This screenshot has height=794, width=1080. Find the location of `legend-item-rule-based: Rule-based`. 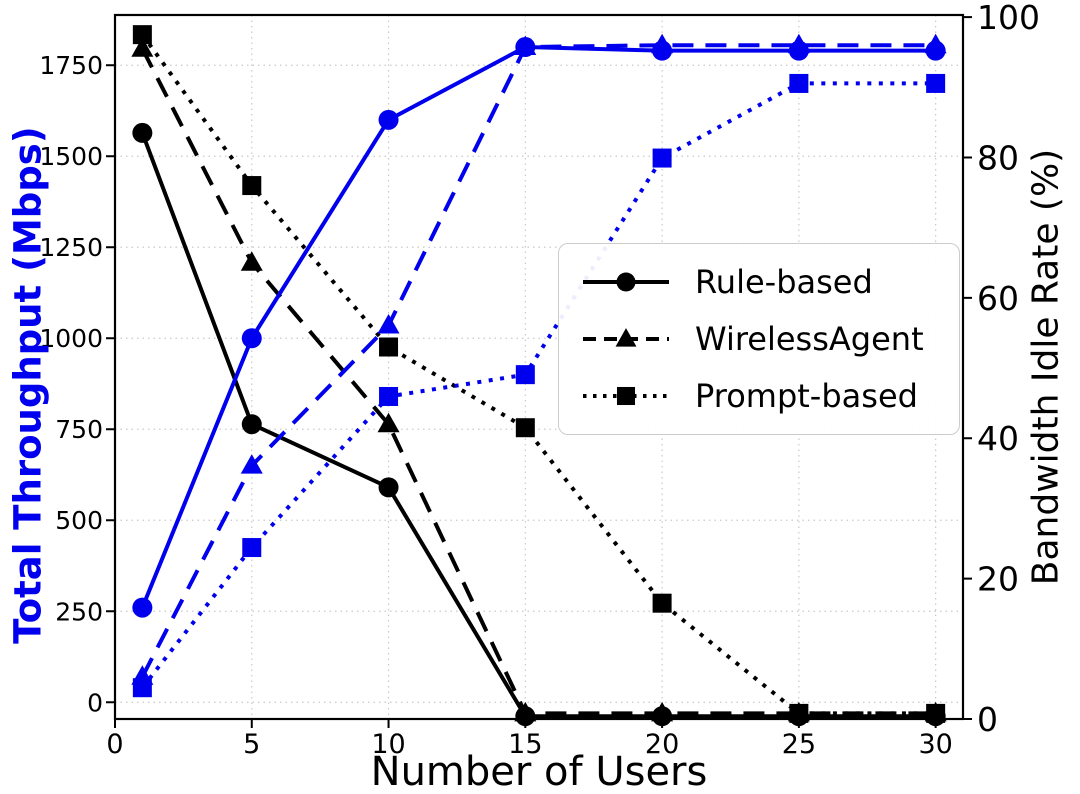

legend-item-rule-based: Rule-based is located at coordinates (770, 282).